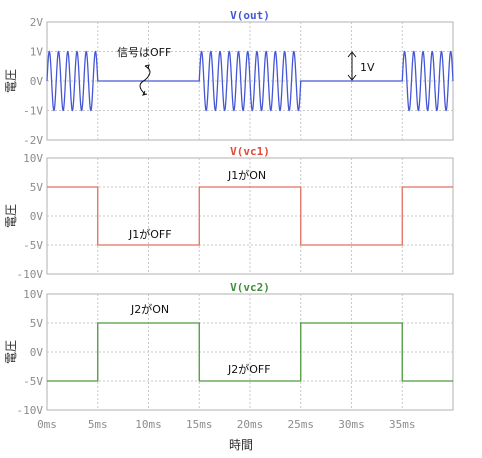 The image size is (482, 458). Describe the element at coordinates (250, 15) in the screenshot. I see `chart-title-vout: V(out)` at that location.